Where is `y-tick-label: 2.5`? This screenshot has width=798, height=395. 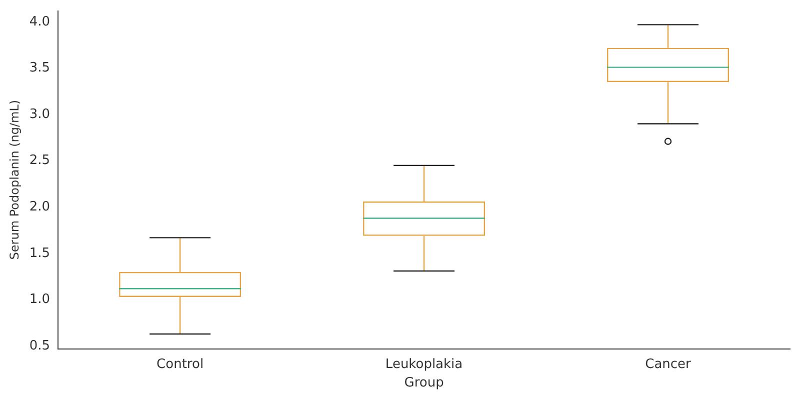
y-tick-label: 2.5 is located at coordinates (39, 160).